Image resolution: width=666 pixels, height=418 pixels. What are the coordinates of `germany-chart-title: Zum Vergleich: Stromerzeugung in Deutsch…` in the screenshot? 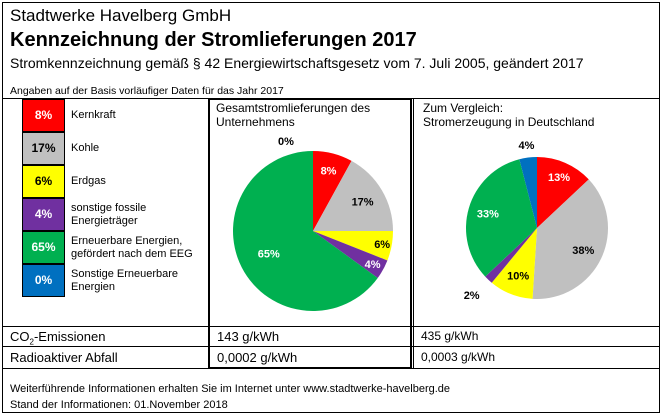 It's located at (508, 115).